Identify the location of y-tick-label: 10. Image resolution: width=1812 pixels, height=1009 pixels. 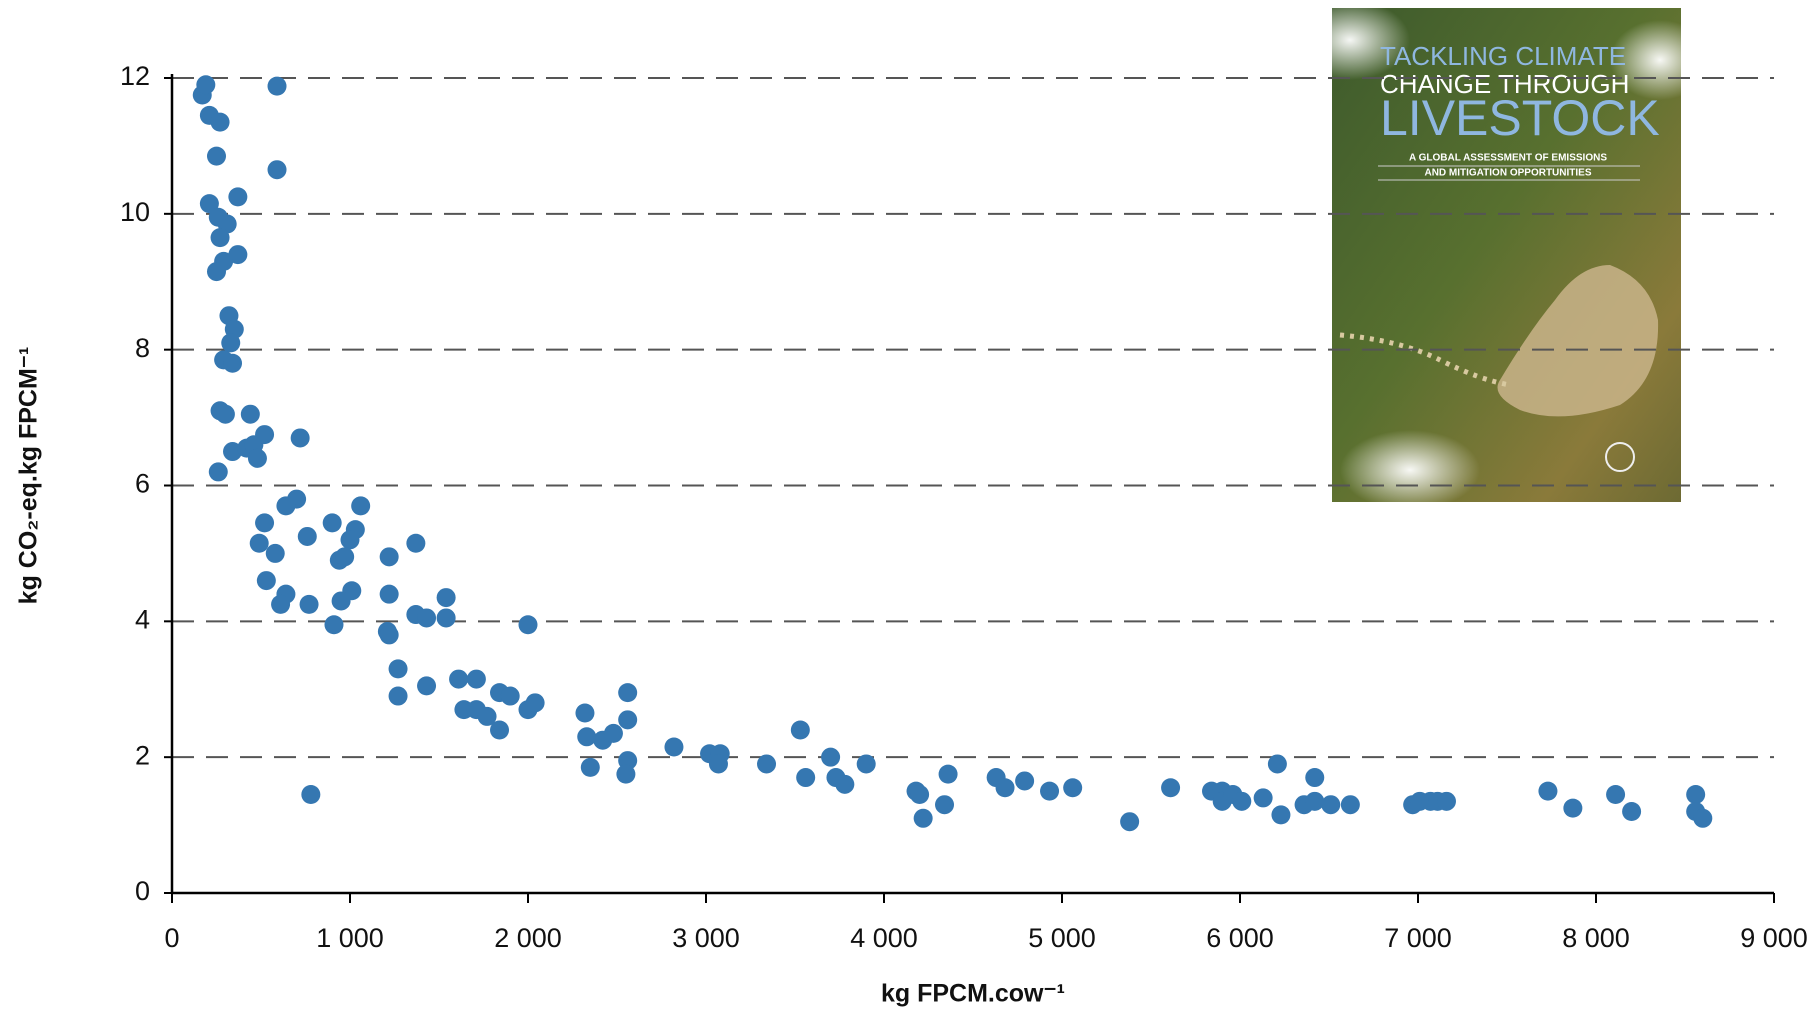
(135, 212).